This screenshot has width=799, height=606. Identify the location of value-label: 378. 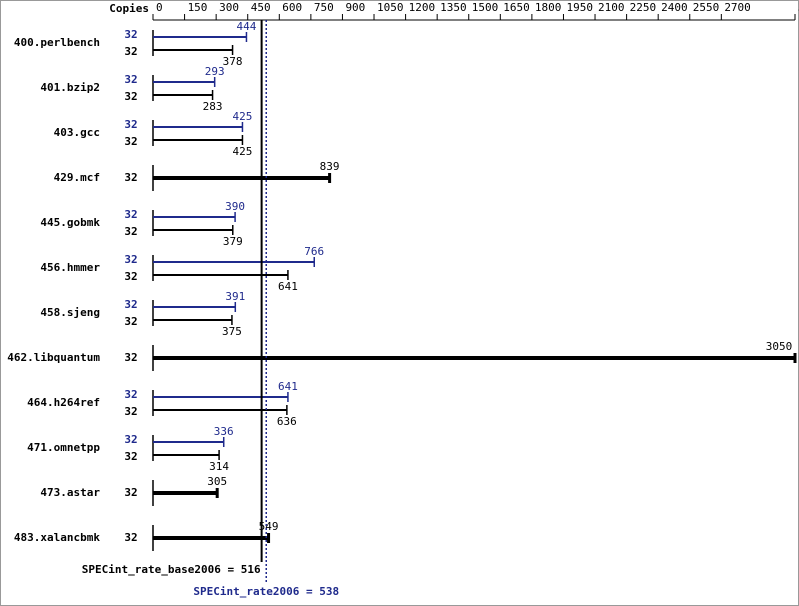
(233, 61).